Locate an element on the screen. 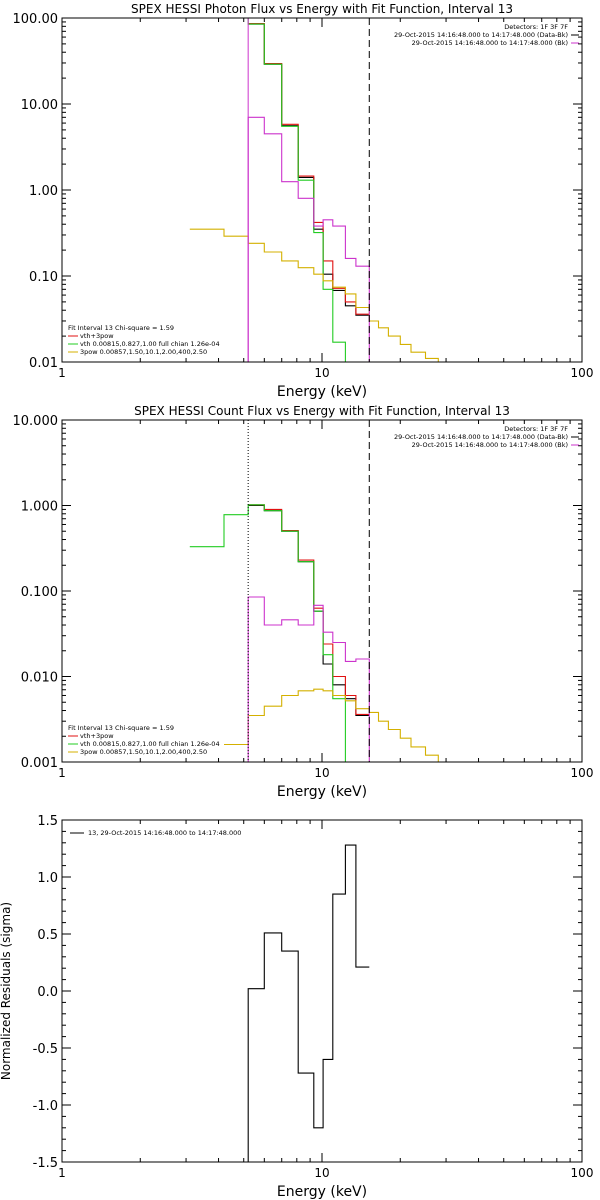 The width and height of the screenshot is (600, 1200). y-tick-label: 0.010 is located at coordinates (39, 678).